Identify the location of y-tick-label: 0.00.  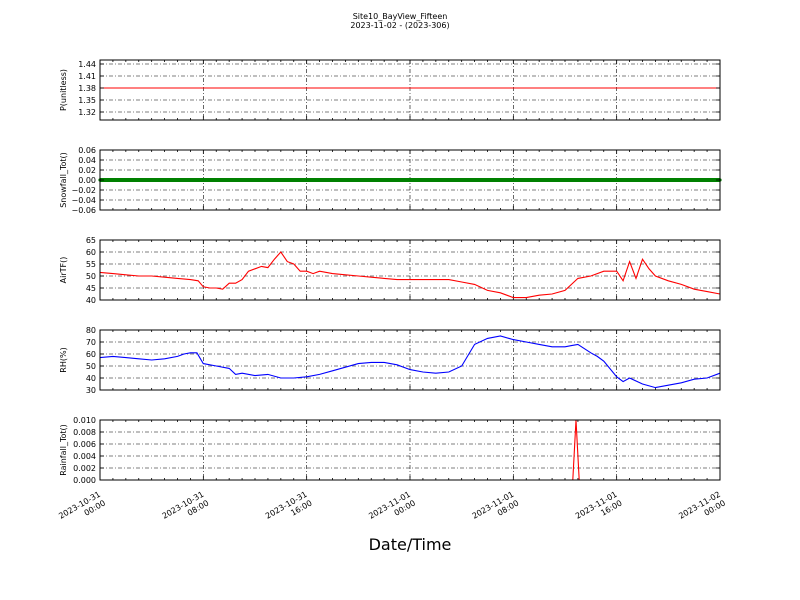
(87, 180).